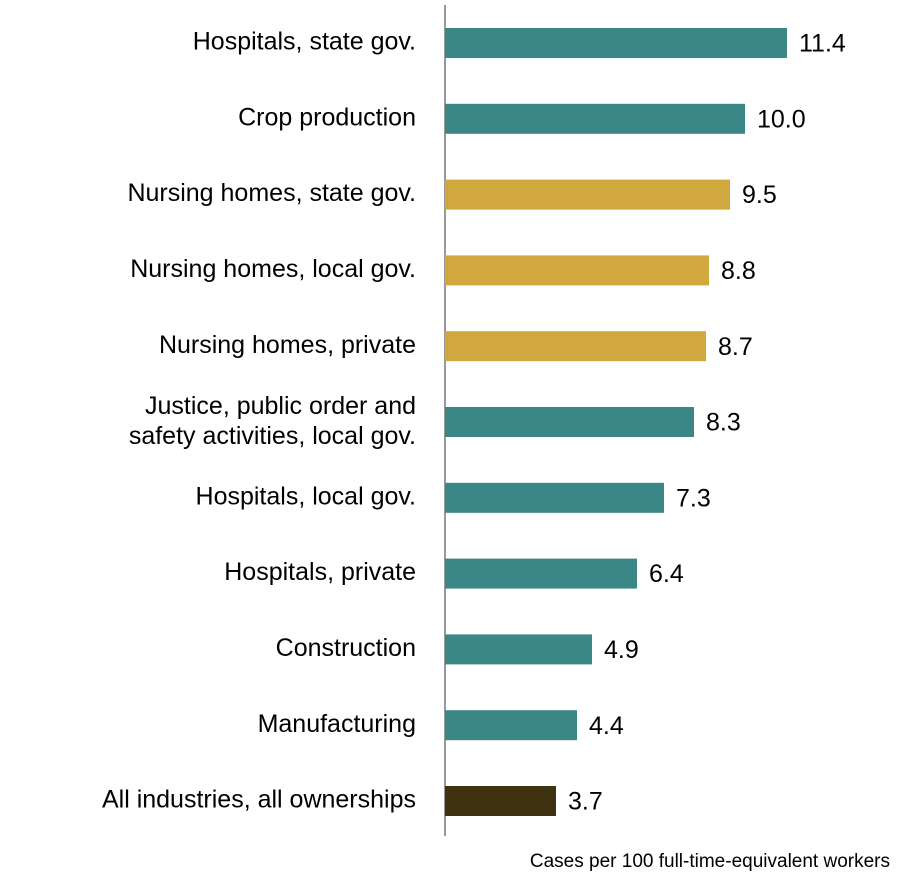 Image resolution: width=906 pixels, height=878 pixels. Describe the element at coordinates (304, 42) in the screenshot. I see `y-tick-label: Hospitals, state gov.` at that location.